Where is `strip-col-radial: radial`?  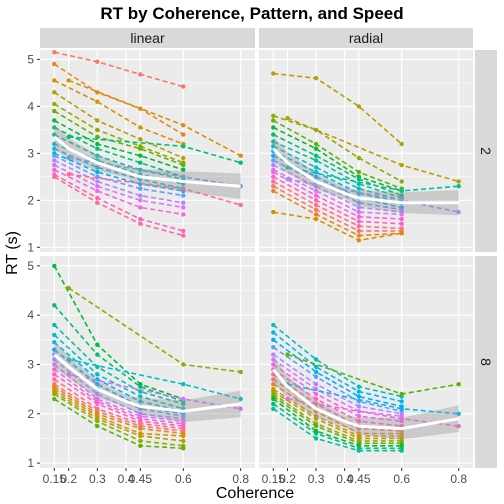 strip-col-radial: radial is located at coordinates (366, 38).